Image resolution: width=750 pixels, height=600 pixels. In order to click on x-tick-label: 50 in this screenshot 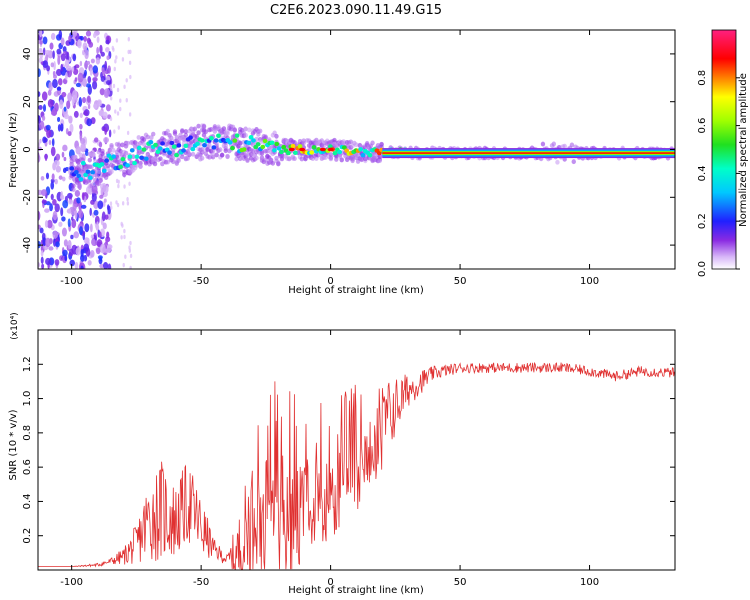, I will do `click(460, 281)`.